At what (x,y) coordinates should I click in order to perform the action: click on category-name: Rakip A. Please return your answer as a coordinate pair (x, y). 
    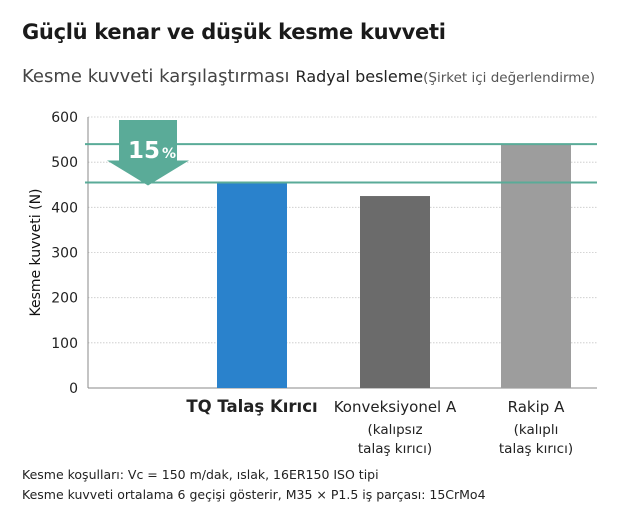
    Looking at the image, I should click on (536, 407).